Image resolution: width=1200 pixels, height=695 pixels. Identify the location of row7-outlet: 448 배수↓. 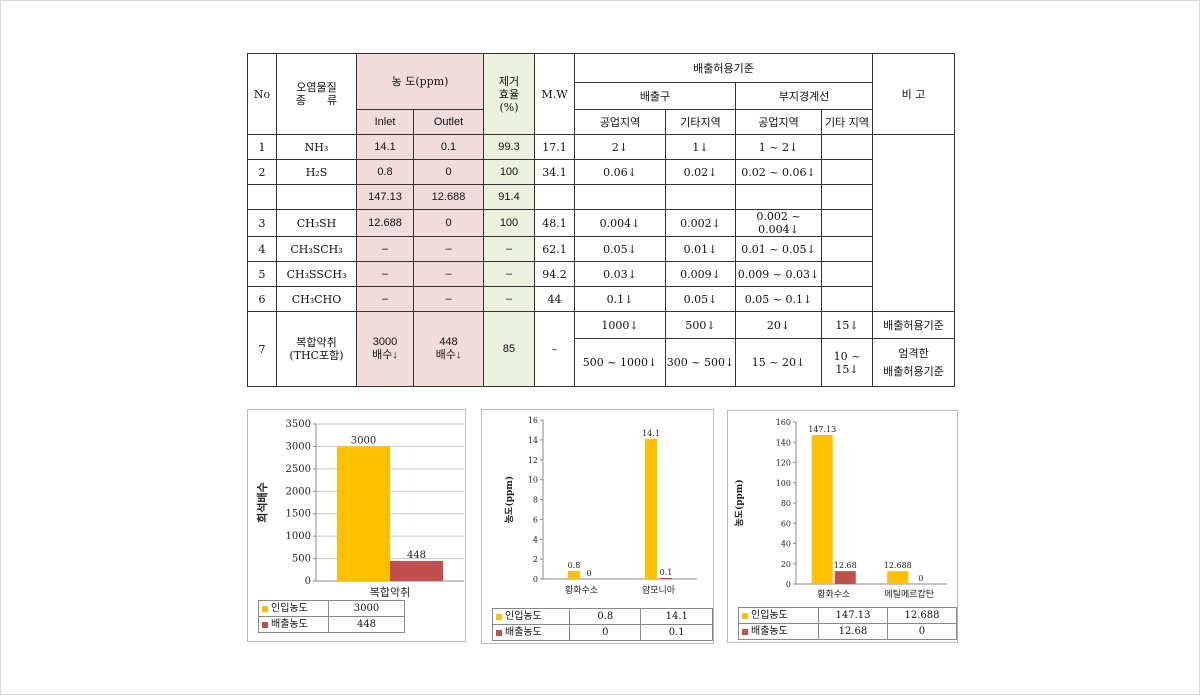
(448, 349).